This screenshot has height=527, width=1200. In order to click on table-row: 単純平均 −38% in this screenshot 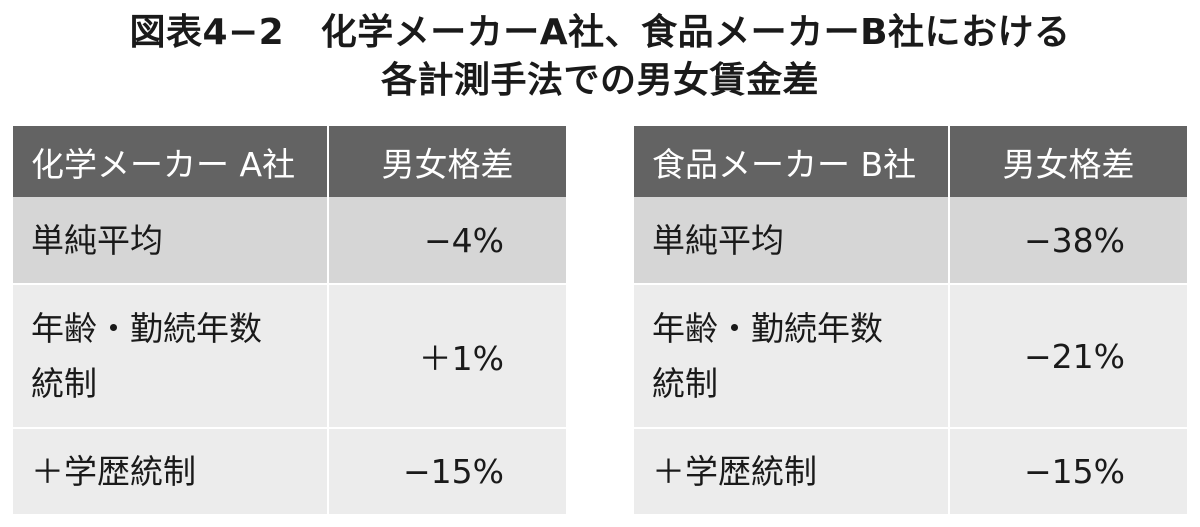, I will do `click(910, 241)`.